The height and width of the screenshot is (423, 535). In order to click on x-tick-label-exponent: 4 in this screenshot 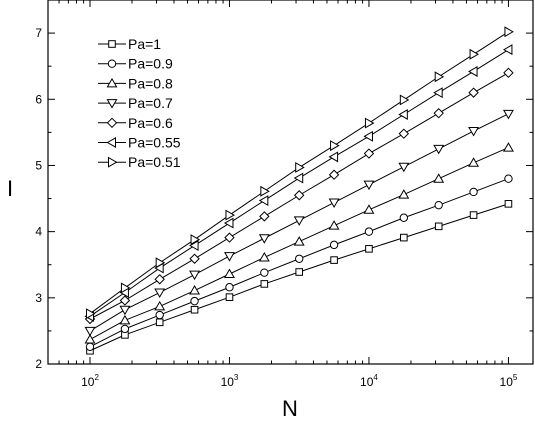, I will do `click(375, 377)`.